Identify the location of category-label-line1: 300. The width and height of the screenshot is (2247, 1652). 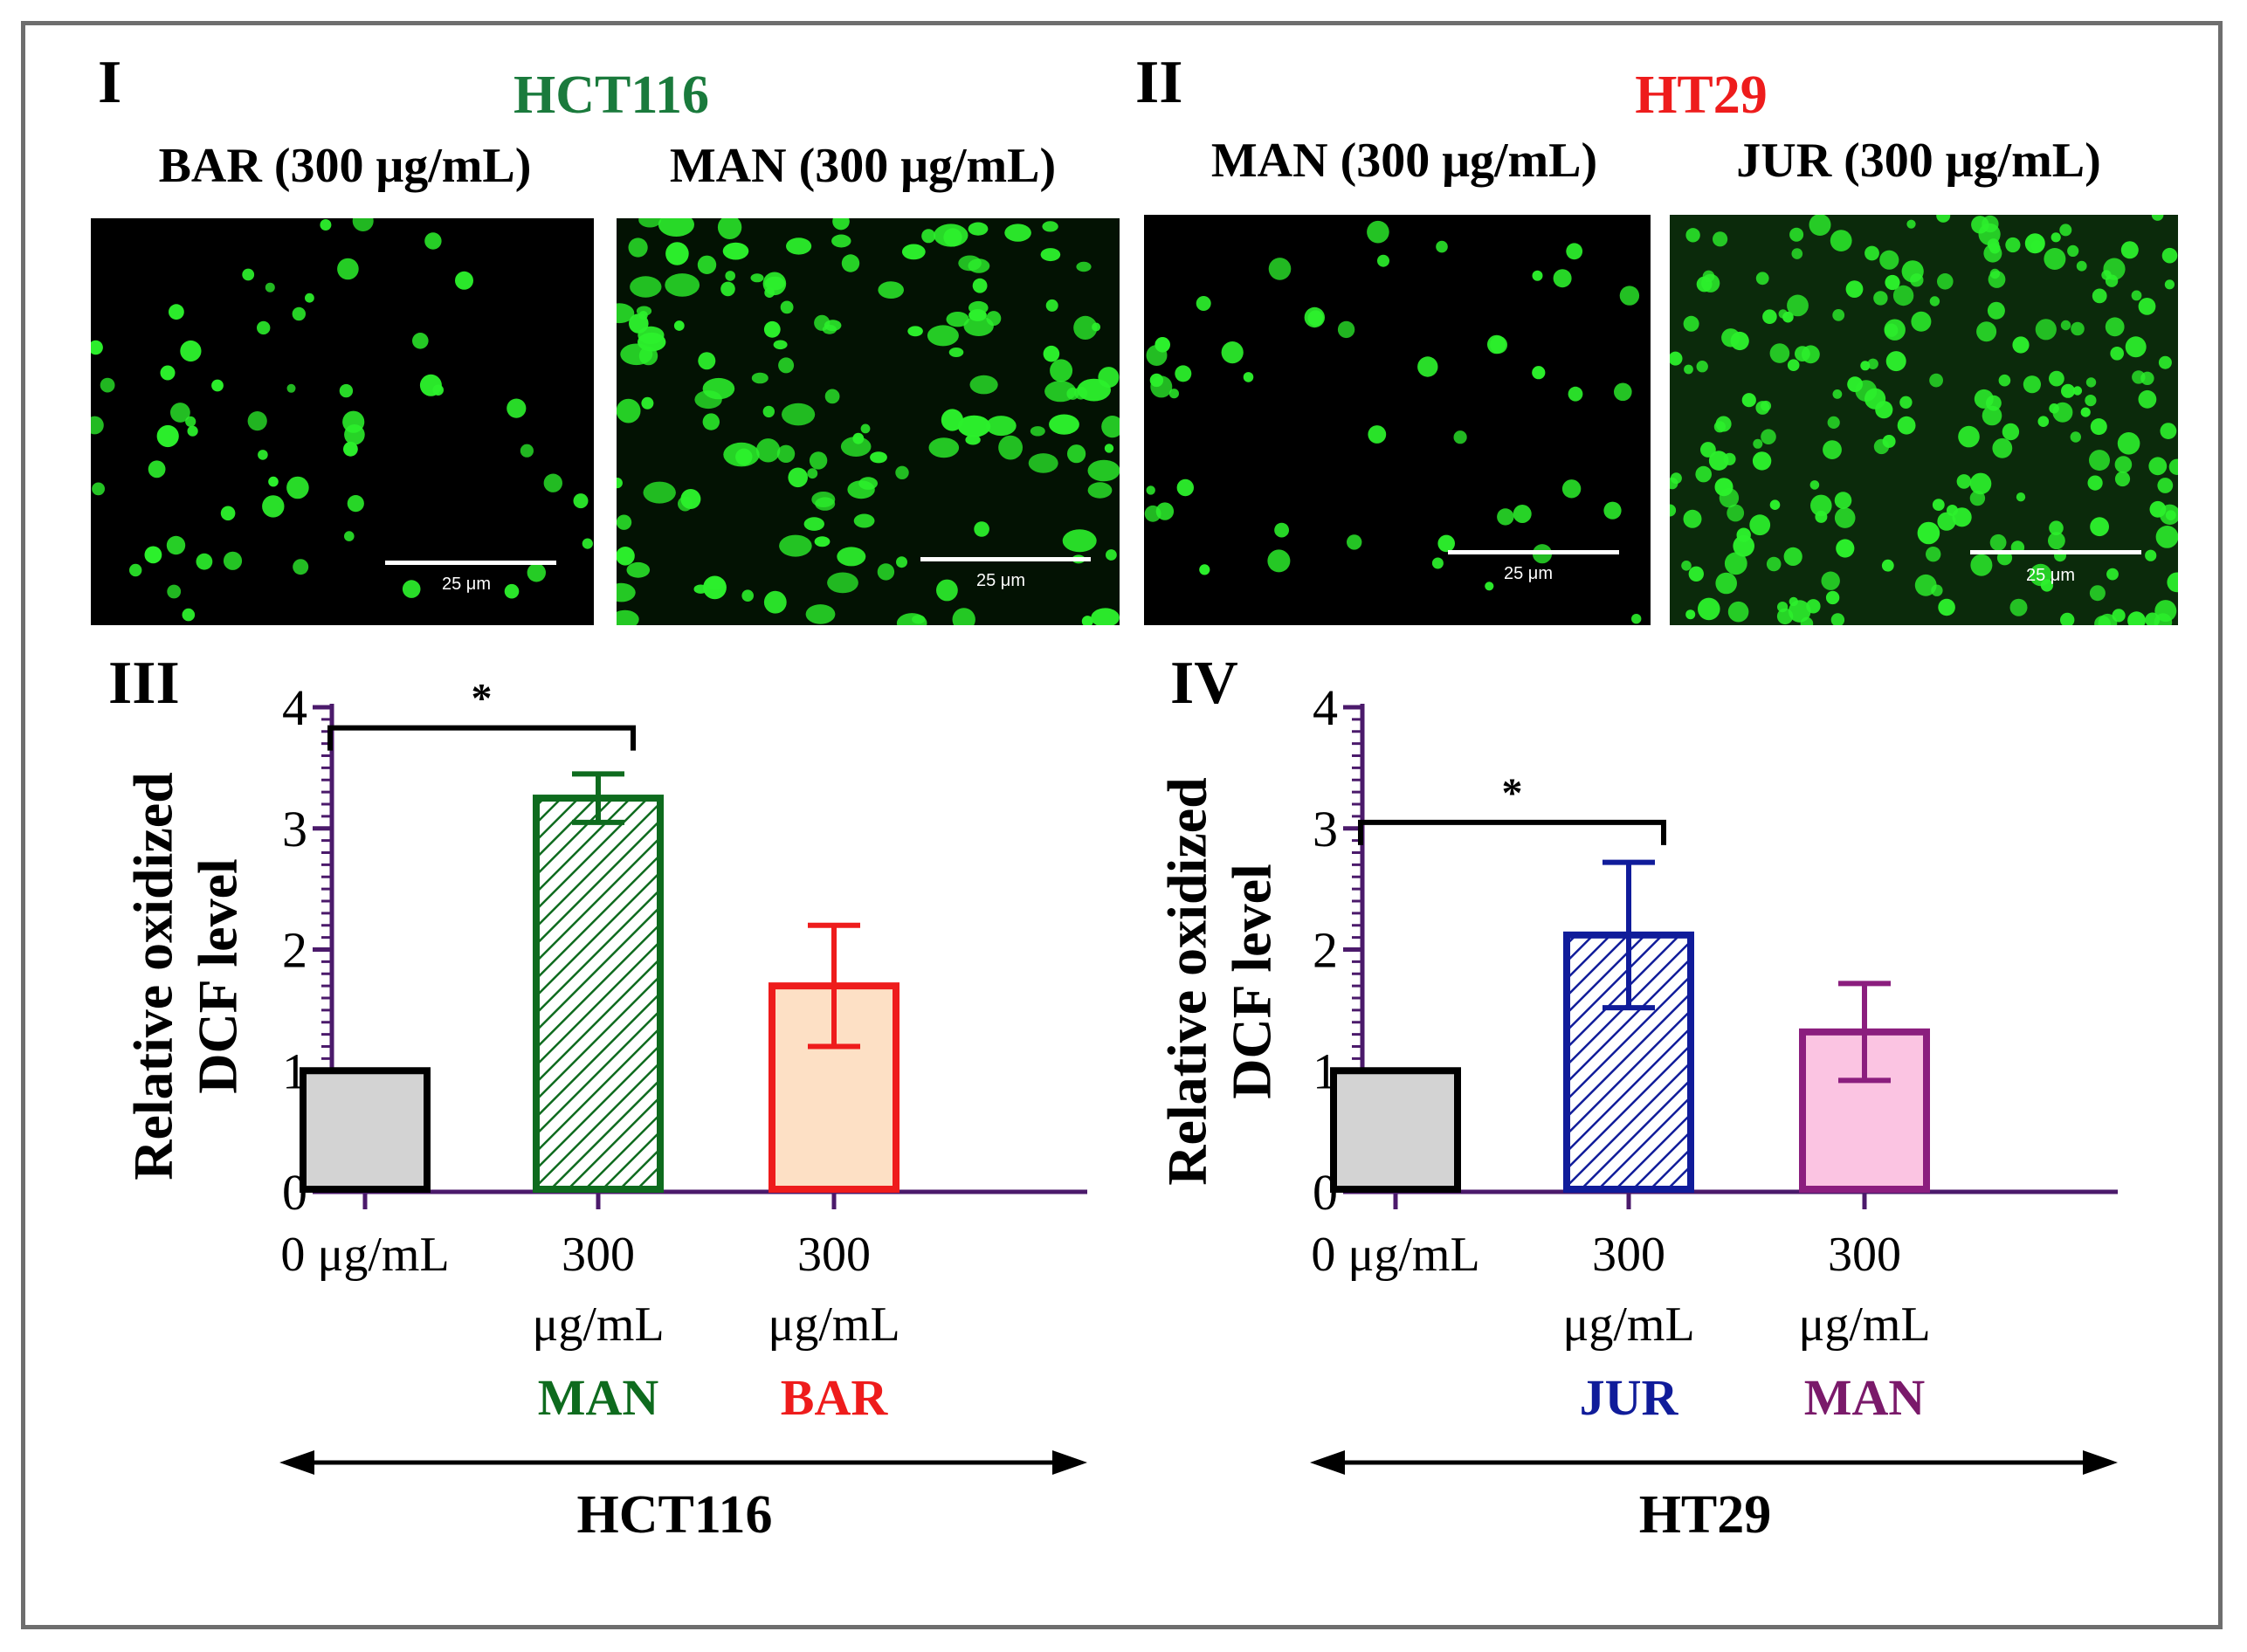
(1864, 1255).